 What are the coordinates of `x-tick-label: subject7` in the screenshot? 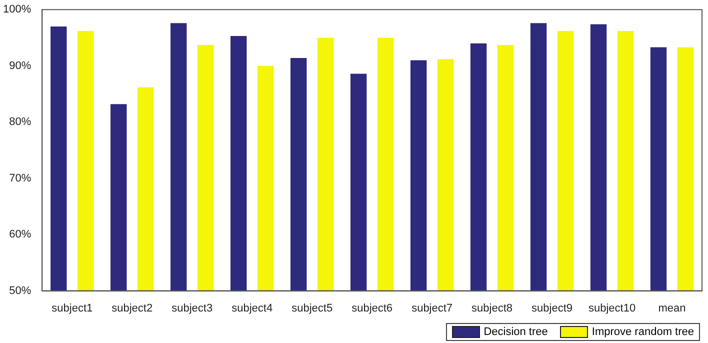 It's located at (432, 308).